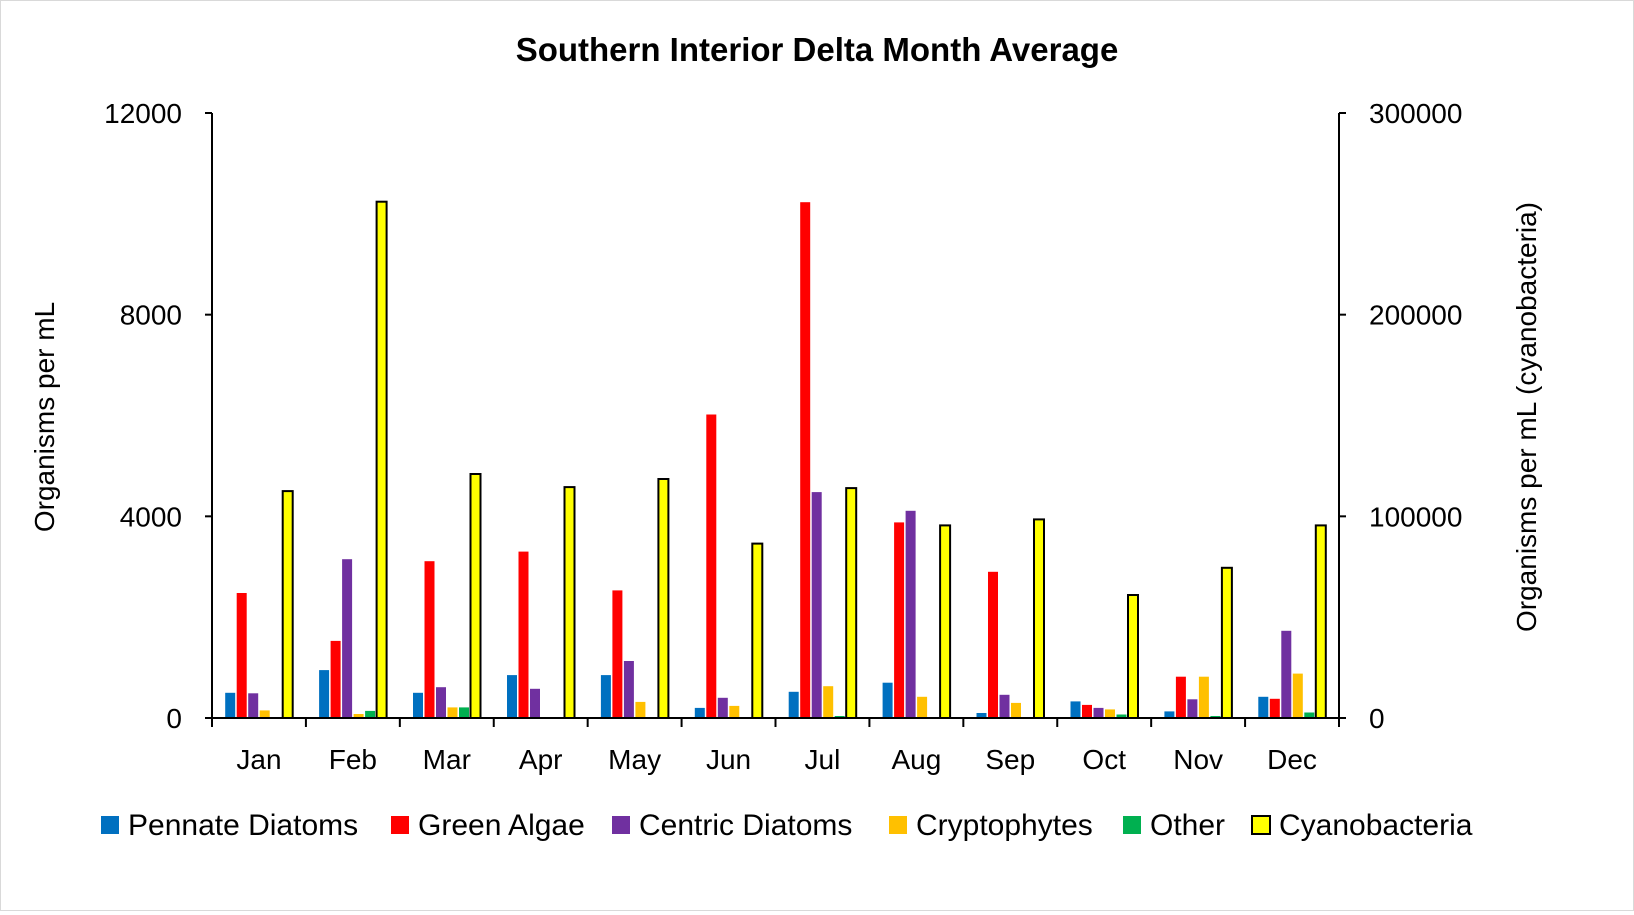  I want to click on legend-swatch-centric-diatoms, so click(621, 825).